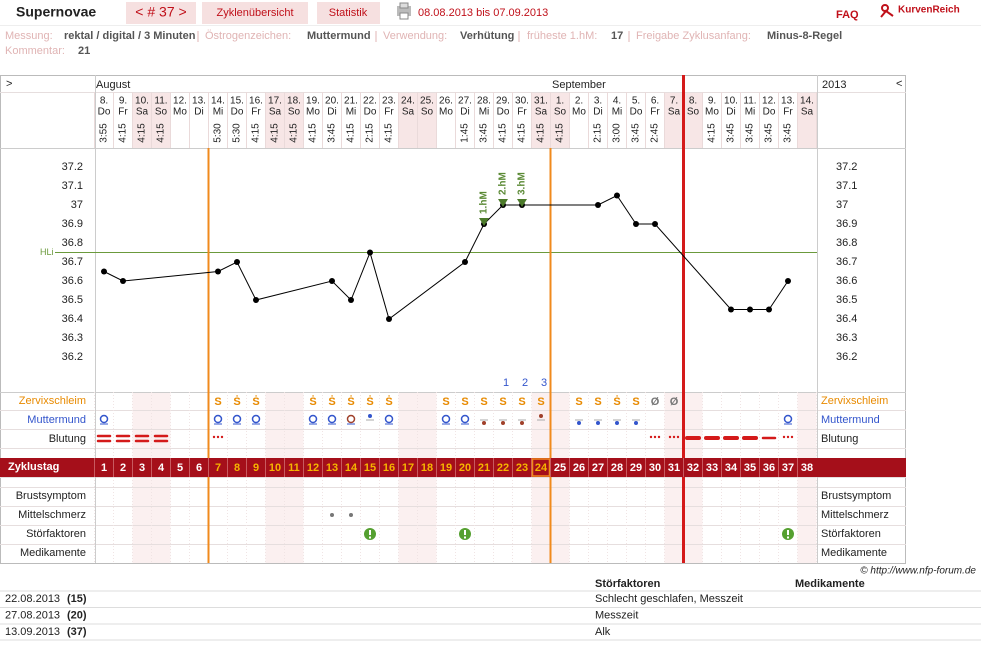 The height and width of the screenshot is (663, 981). Describe the element at coordinates (850, 420) in the screenshot. I see `row-label-right: Muttermund` at that location.